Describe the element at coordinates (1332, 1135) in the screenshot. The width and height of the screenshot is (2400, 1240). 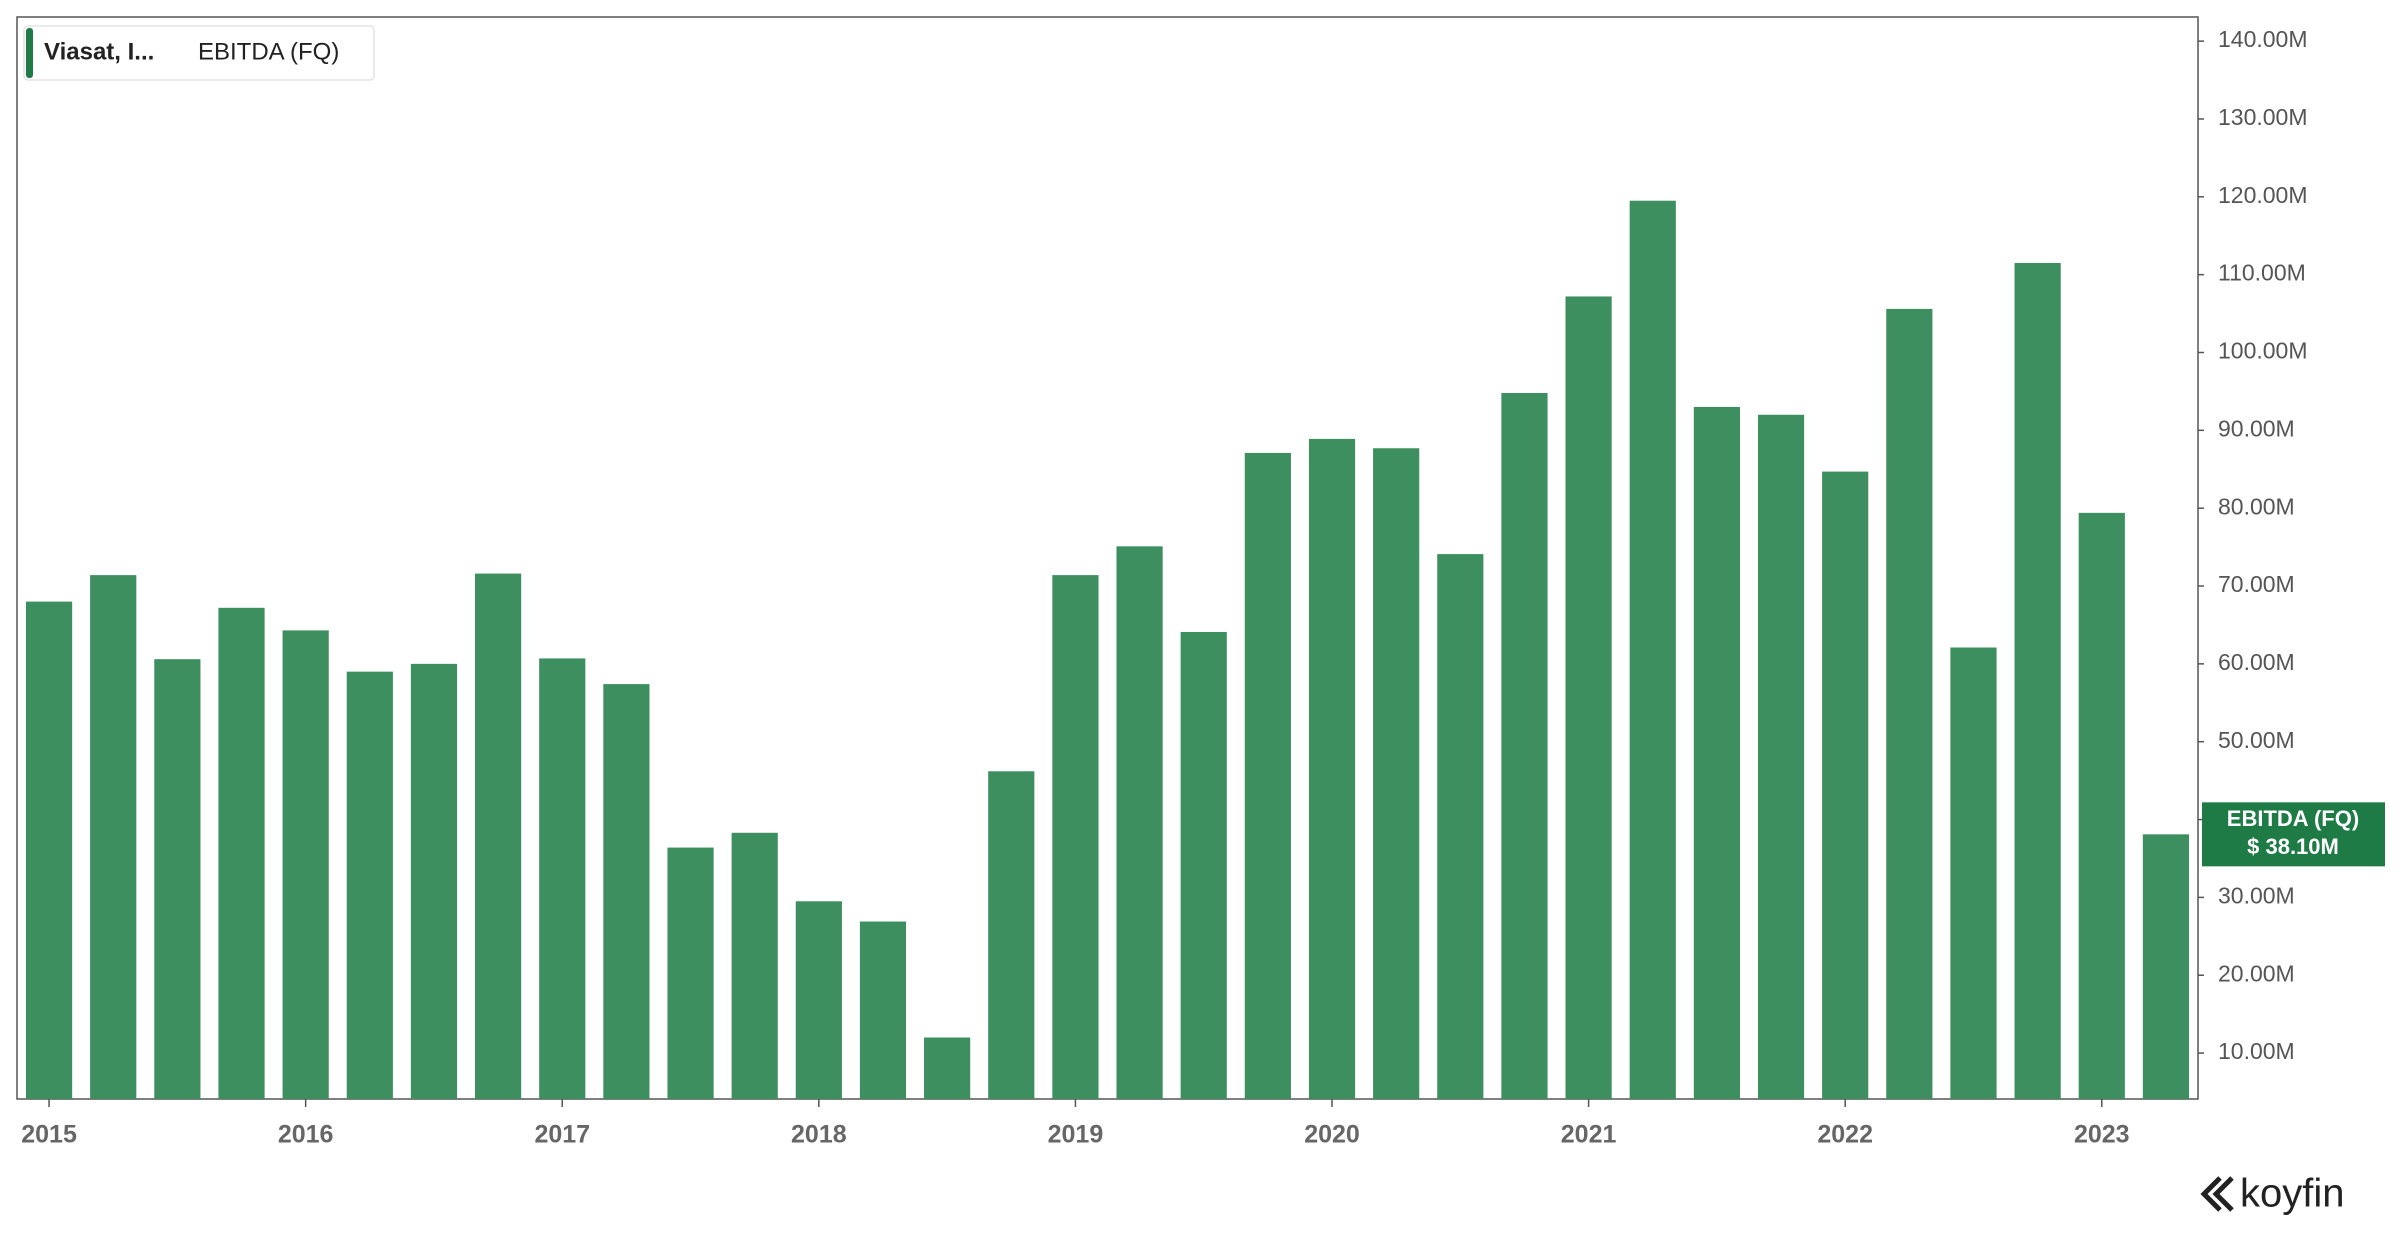
I see `x-tick-label: 2020` at that location.